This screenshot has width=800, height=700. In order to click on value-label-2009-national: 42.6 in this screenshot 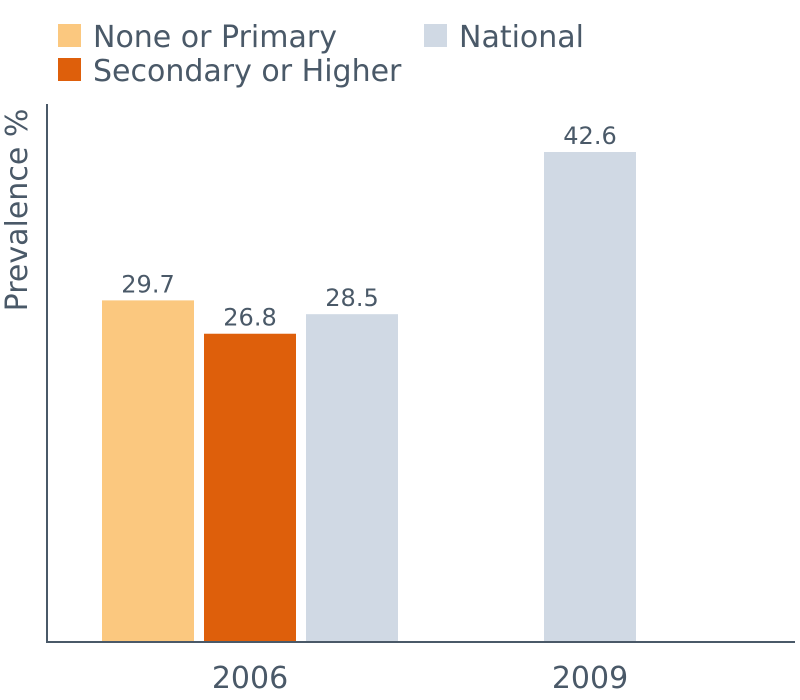, I will do `click(589, 136)`.